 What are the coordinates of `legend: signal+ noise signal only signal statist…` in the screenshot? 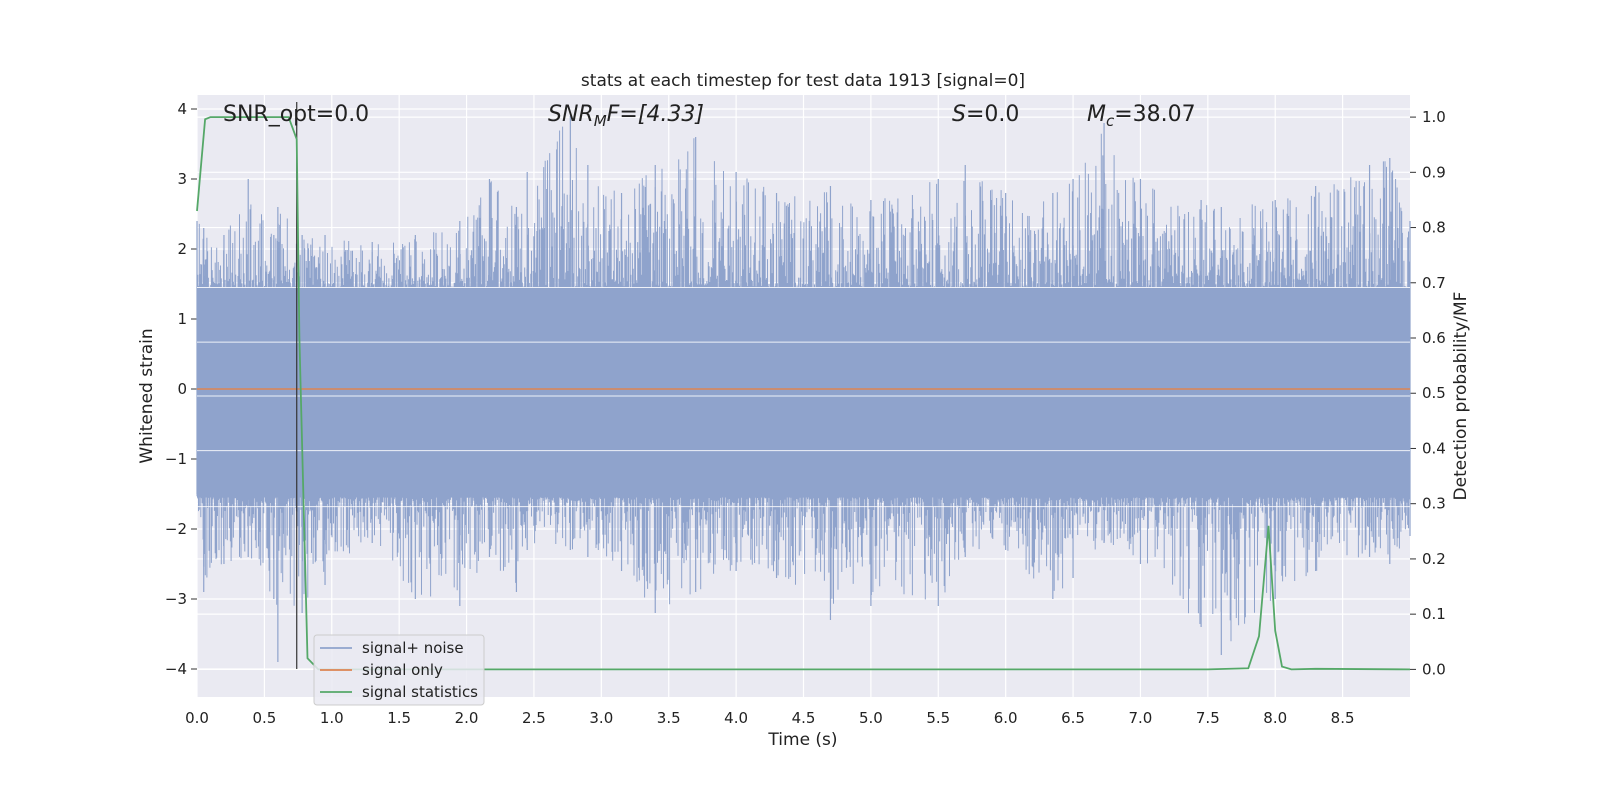 It's located at (399, 670).